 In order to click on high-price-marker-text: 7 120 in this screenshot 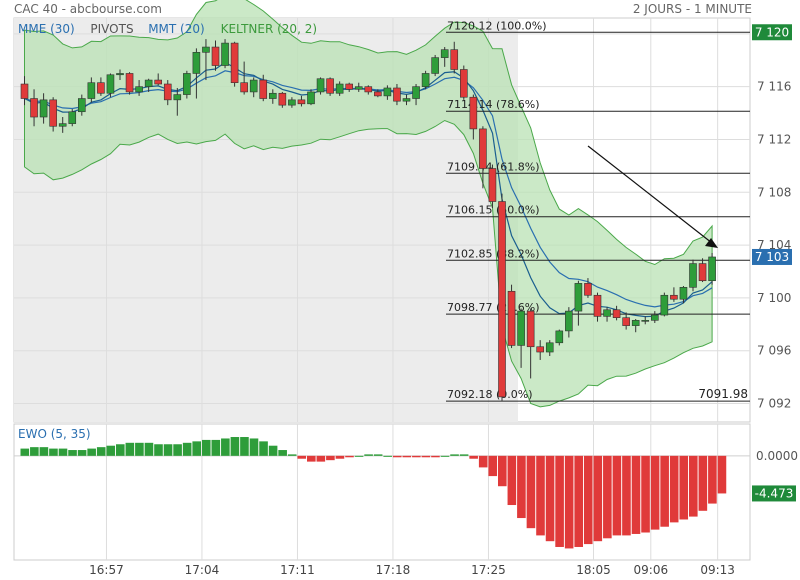, I will do `click(772, 32)`.